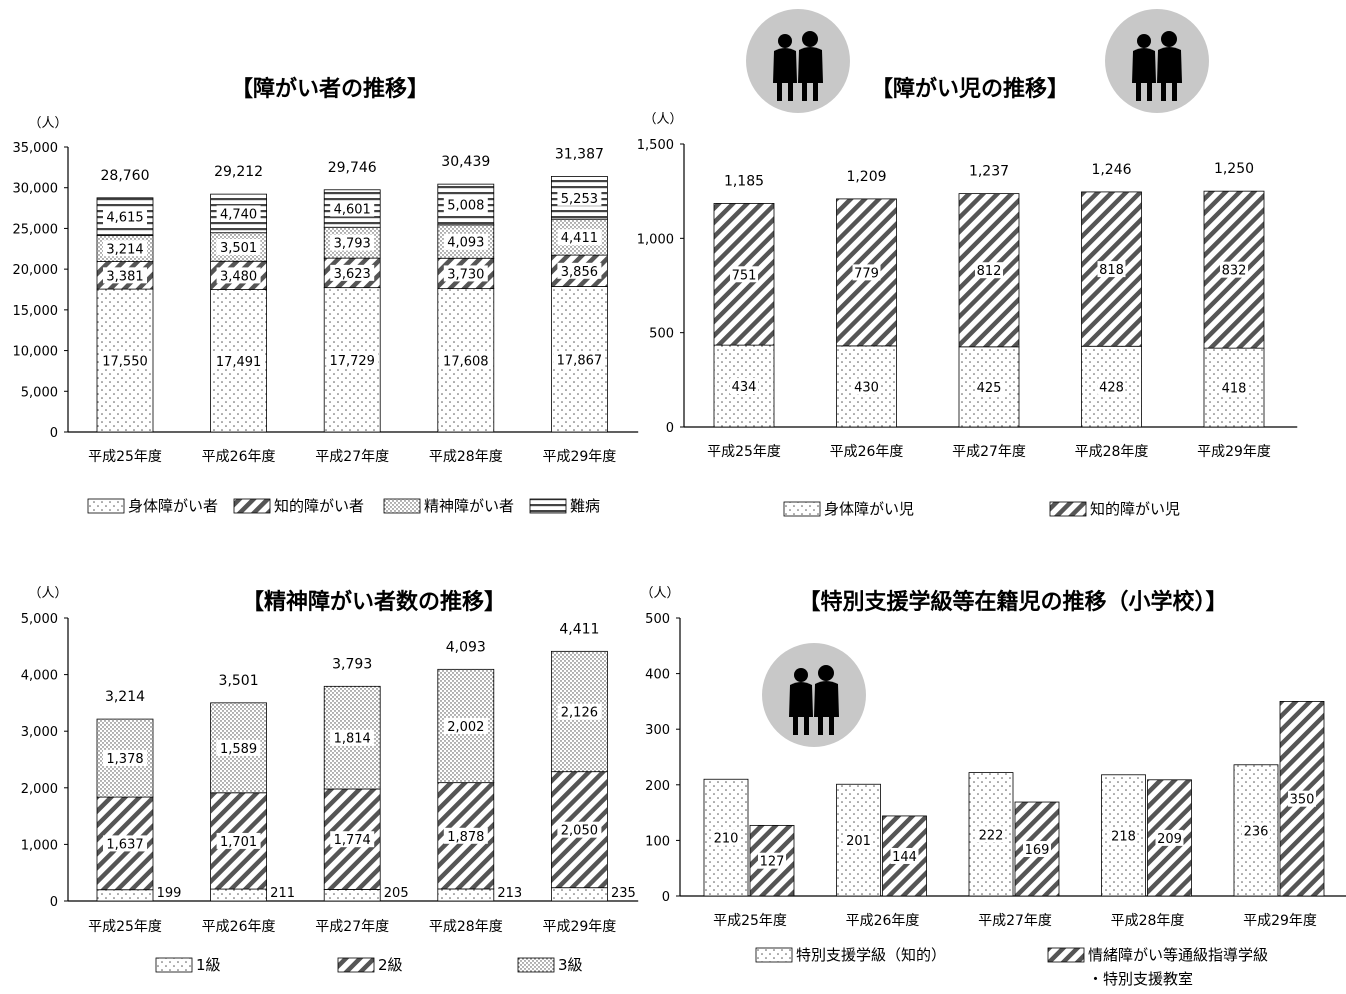 Image resolution: width=1346 pixels, height=994 pixels. I want to click on data-label: 430, so click(866, 387).